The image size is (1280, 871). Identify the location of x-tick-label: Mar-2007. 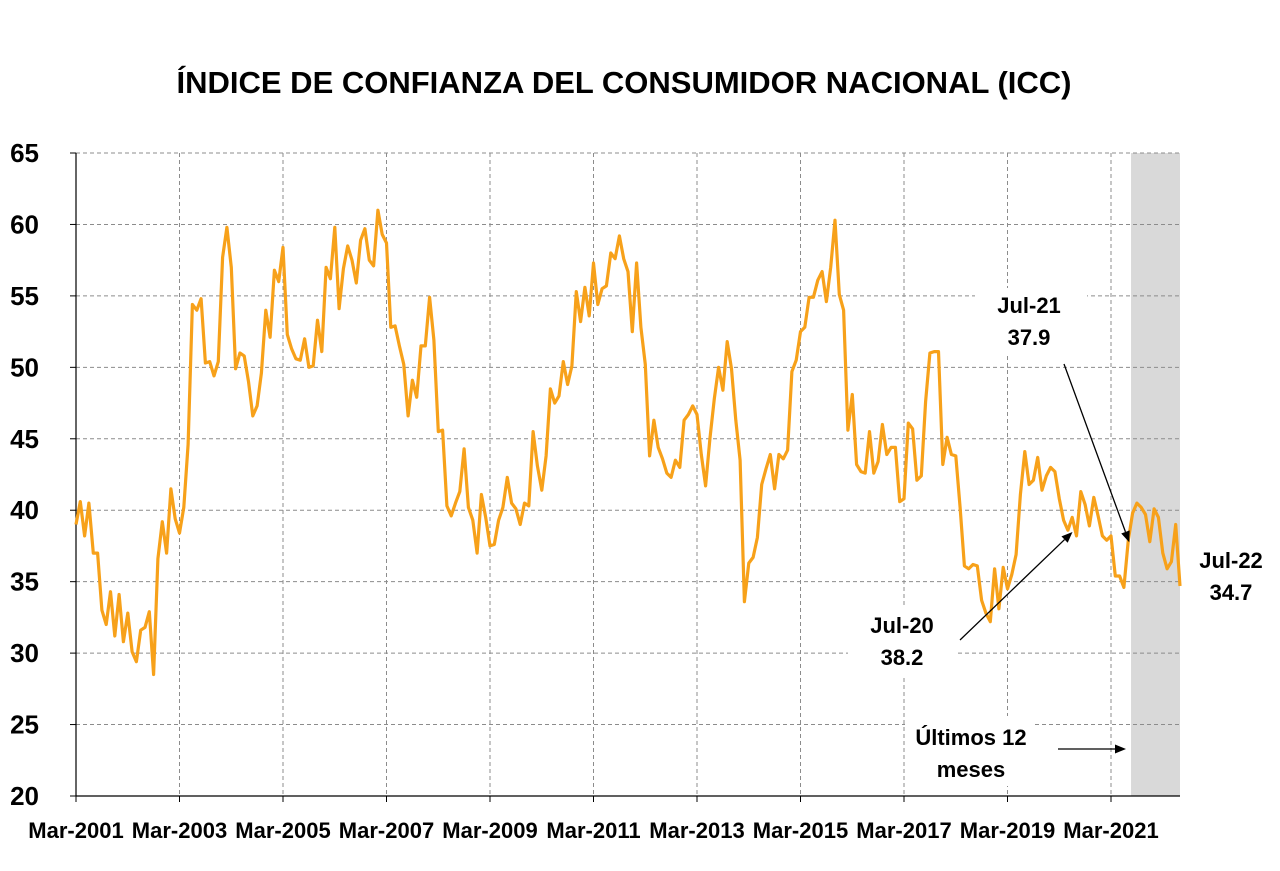
(386, 830).